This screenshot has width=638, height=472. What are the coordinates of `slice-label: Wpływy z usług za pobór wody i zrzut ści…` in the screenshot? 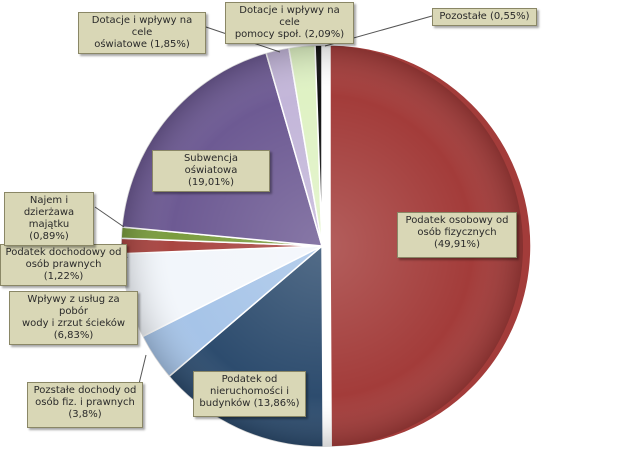 It's located at (73, 318).